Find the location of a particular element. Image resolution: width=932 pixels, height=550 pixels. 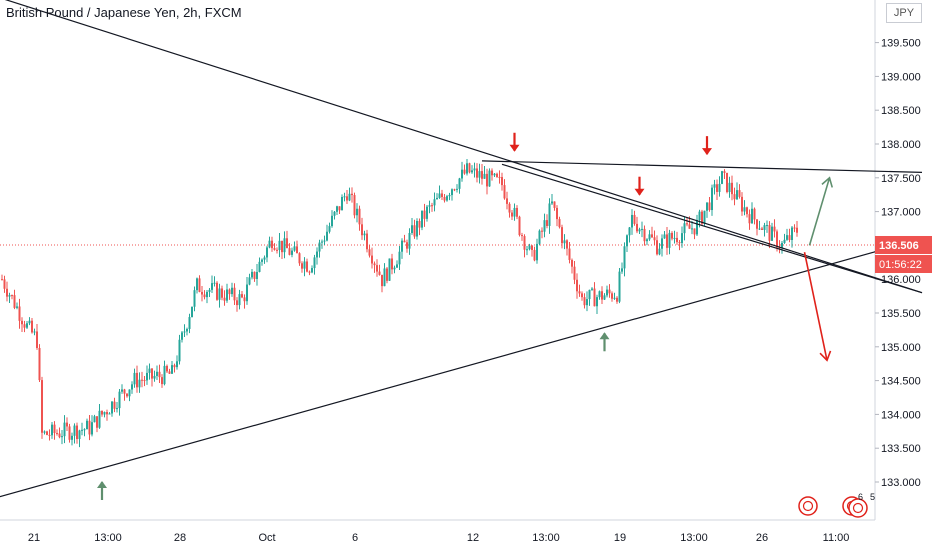

chart-title: British Pound / Japanese Yen, 2h, FXCM is located at coordinates (124, 12).